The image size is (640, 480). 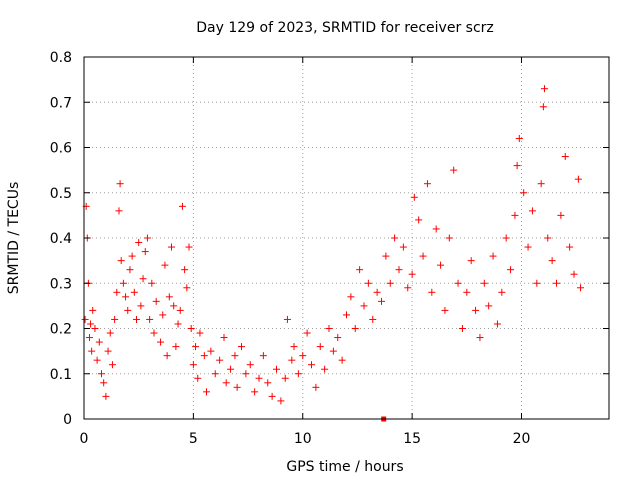 What do you see at coordinates (67, 420) in the screenshot?
I see `y-tick-label: 0` at bounding box center [67, 420].